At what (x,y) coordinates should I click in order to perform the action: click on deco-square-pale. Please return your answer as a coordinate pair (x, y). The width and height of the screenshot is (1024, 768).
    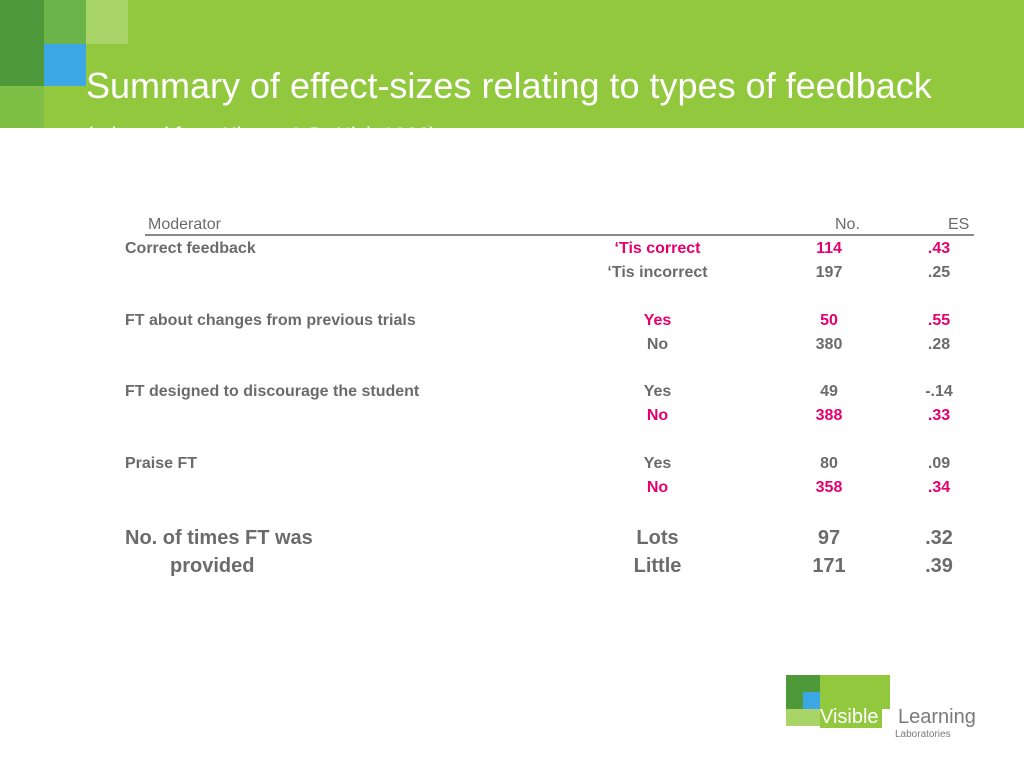
    Looking at the image, I should click on (107, 22).